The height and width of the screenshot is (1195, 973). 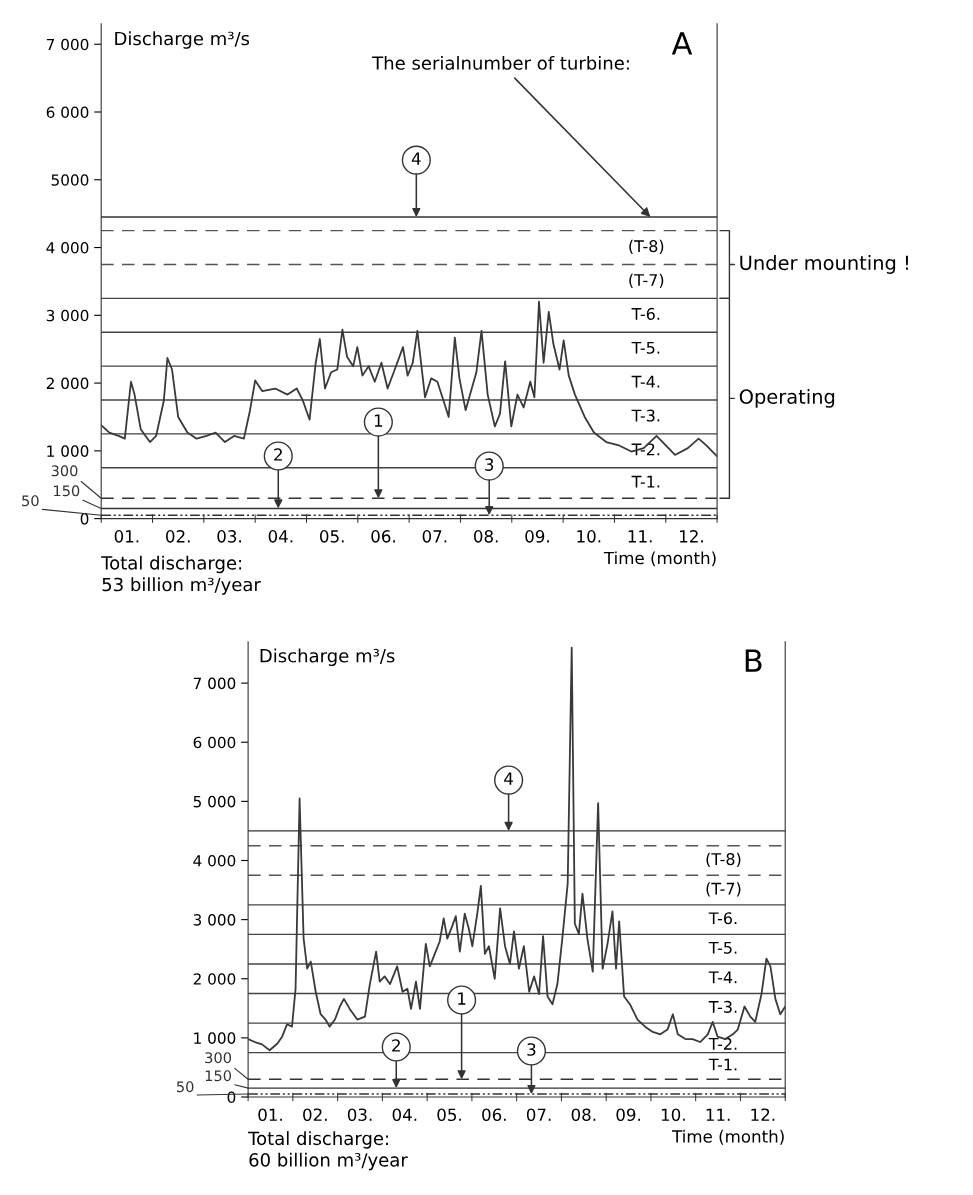 What do you see at coordinates (214, 801) in the screenshot?
I see `y-tick-label: 5 000` at bounding box center [214, 801].